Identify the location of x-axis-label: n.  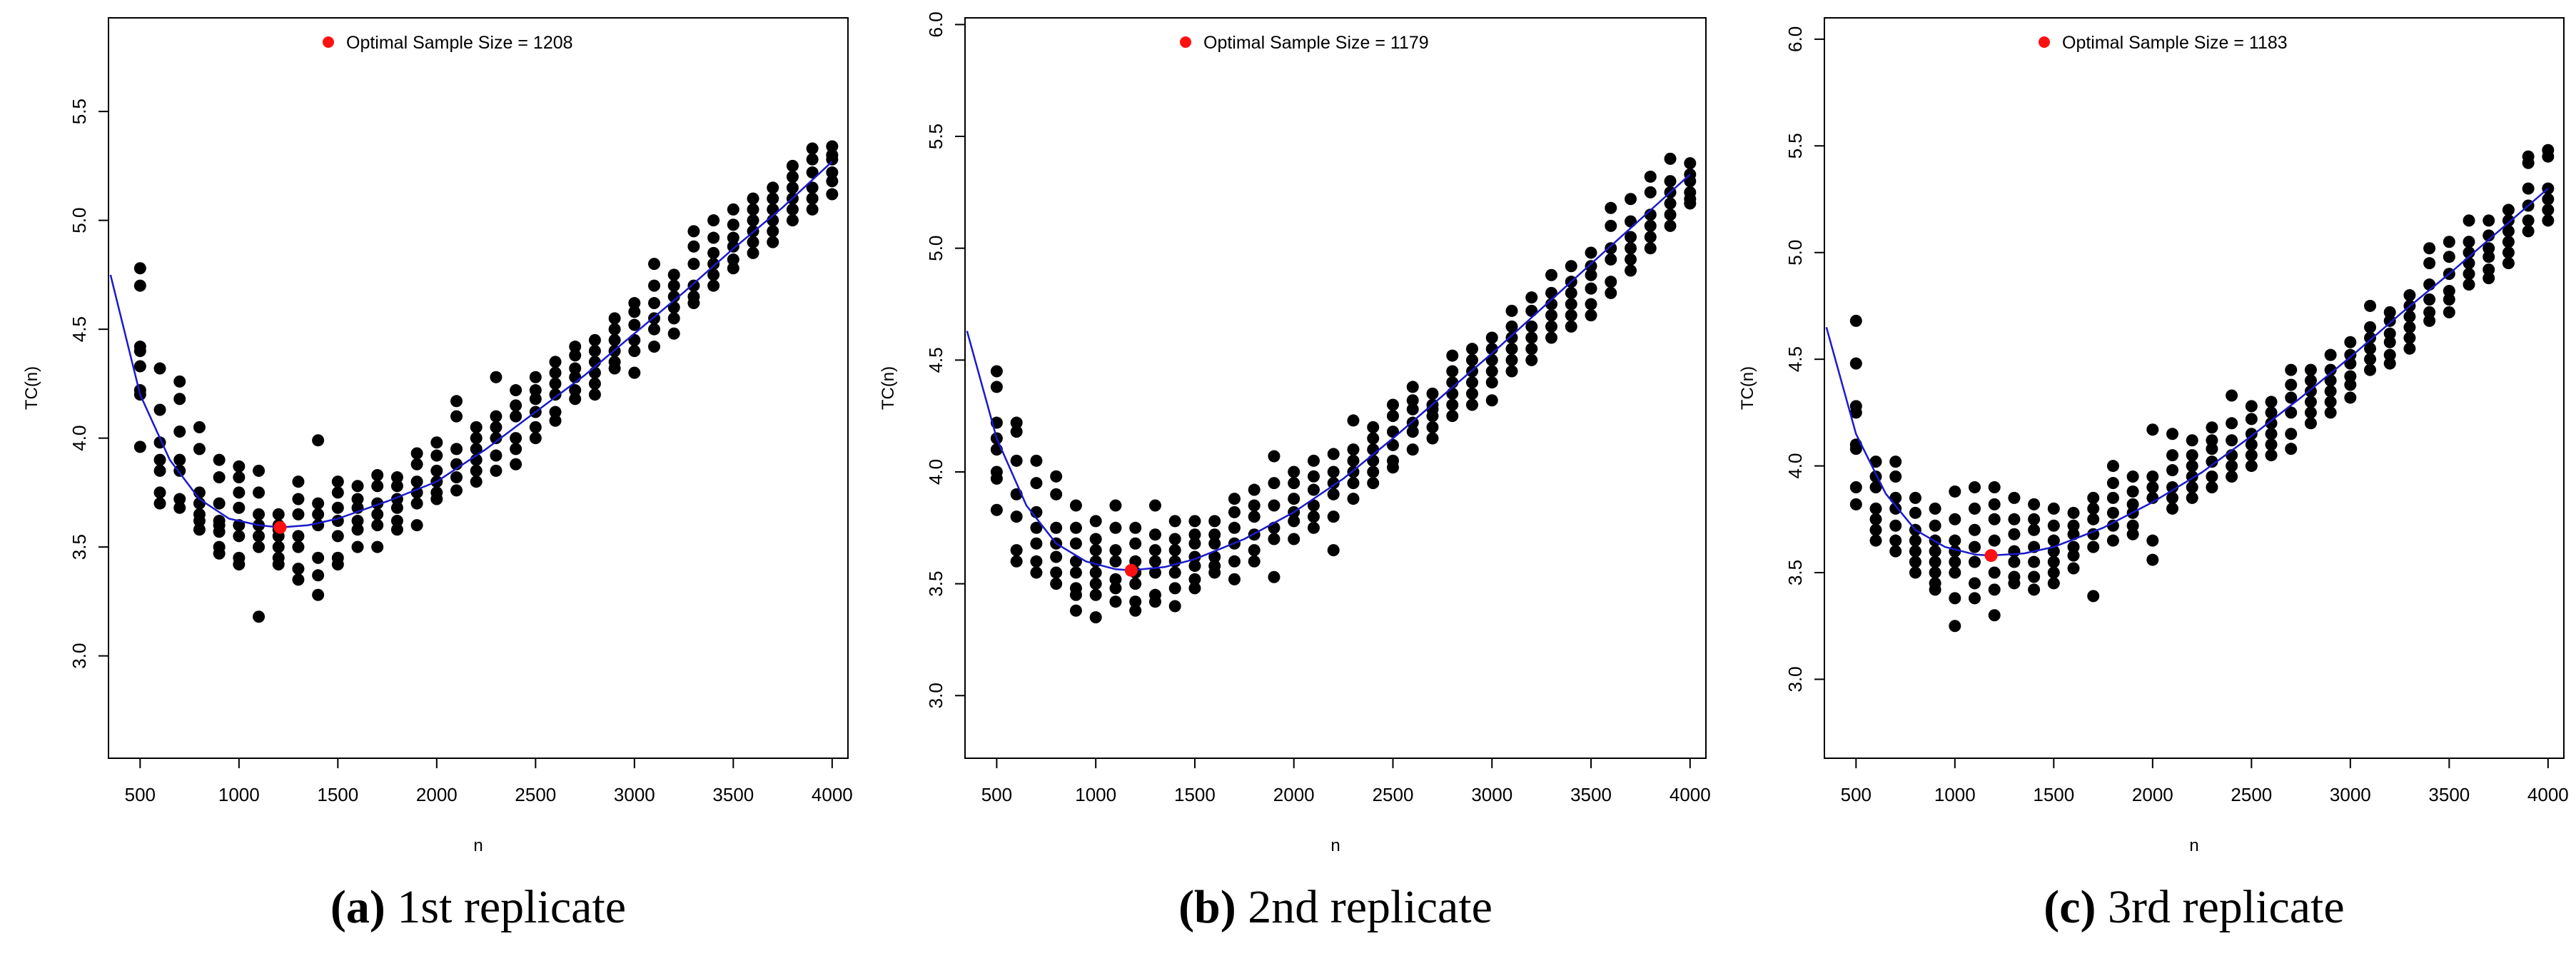
(2193, 845).